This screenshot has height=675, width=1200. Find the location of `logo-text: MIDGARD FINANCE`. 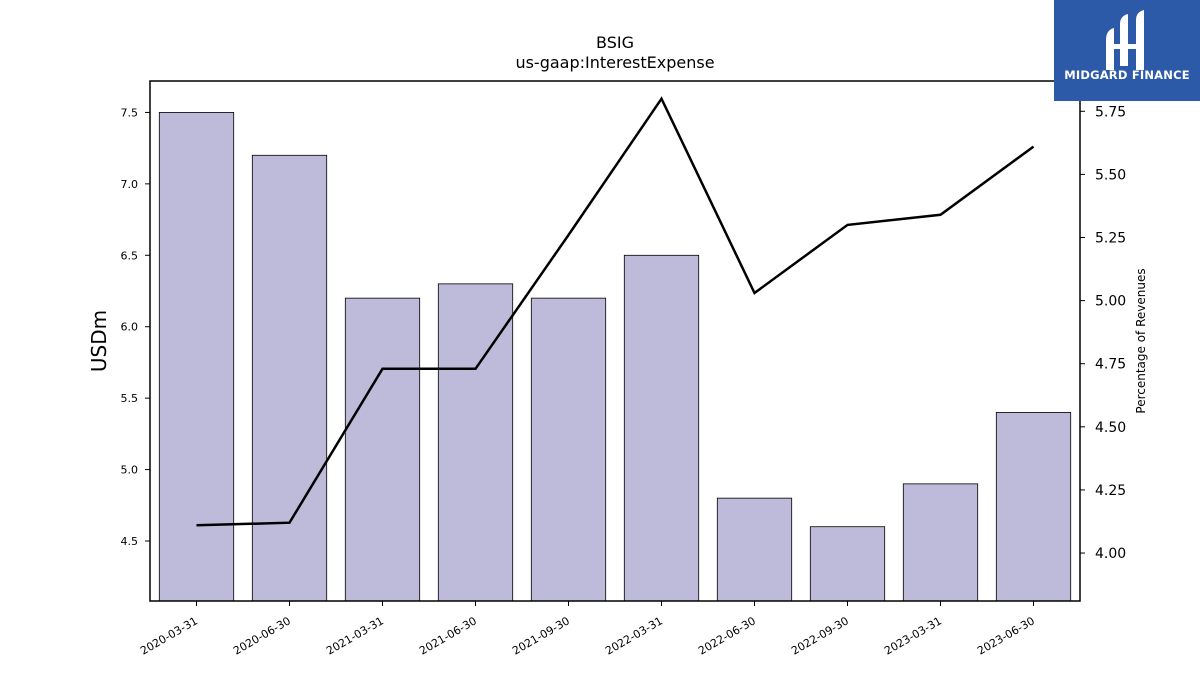

logo-text: MIDGARD FINANCE is located at coordinates (1127, 75).